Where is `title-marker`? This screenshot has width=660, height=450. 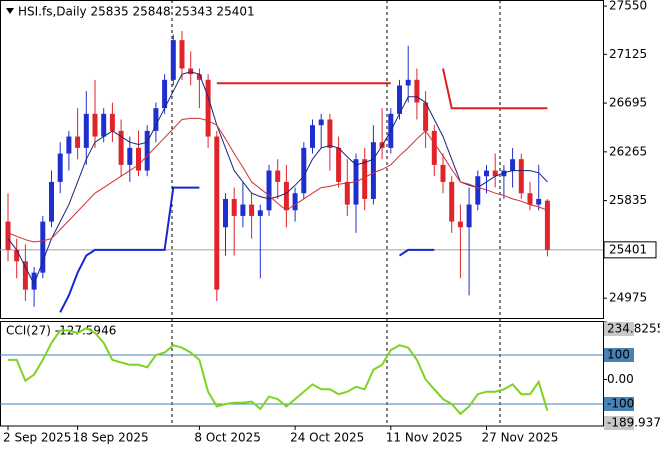 title-marker is located at coordinates (10, 11).